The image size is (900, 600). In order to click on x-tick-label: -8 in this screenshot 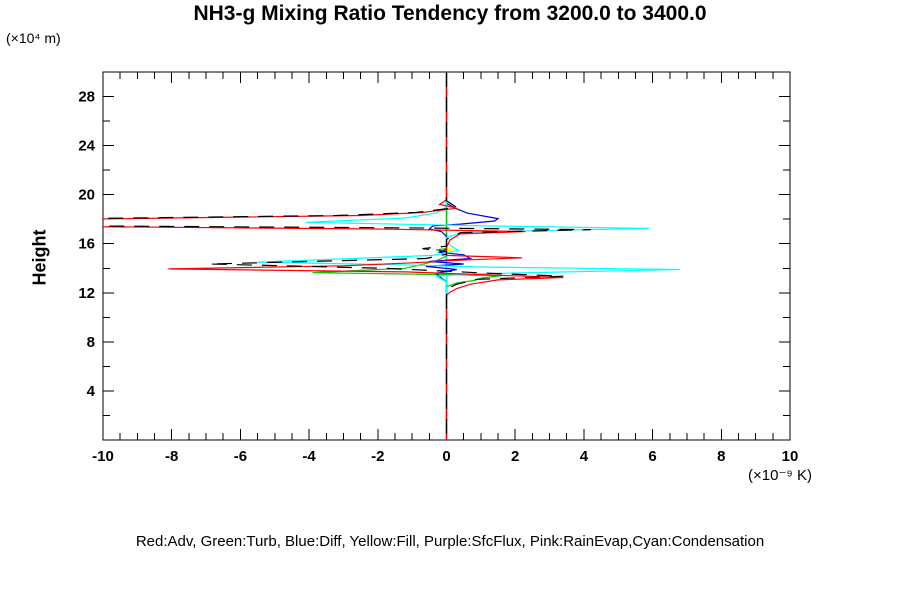, I will do `click(171, 456)`.